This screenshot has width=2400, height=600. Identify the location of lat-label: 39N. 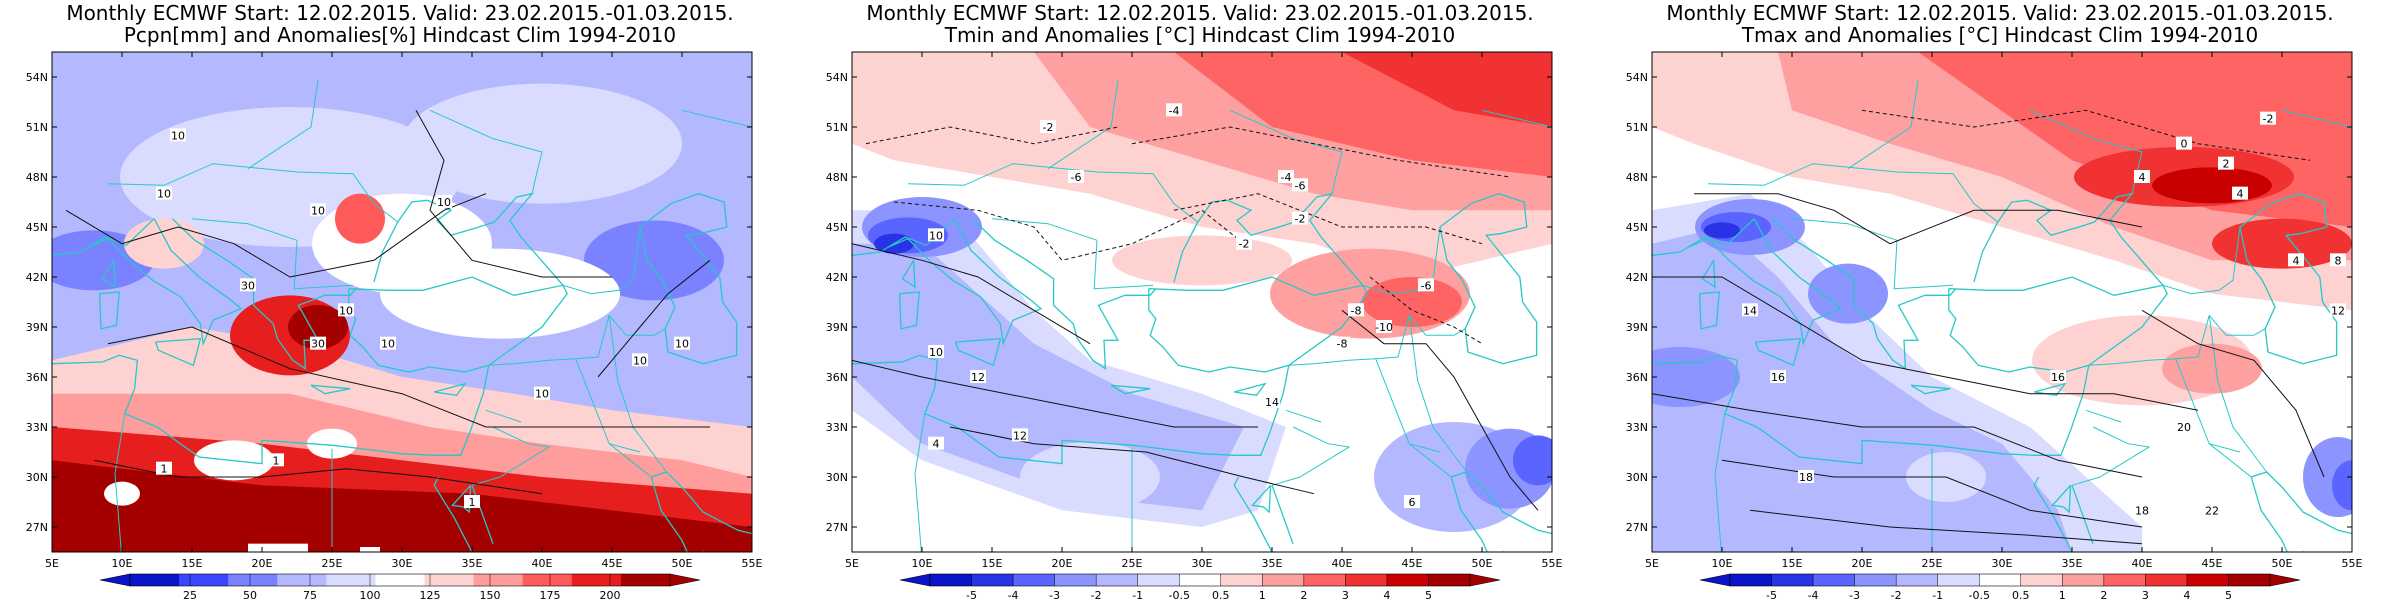
(37, 327).